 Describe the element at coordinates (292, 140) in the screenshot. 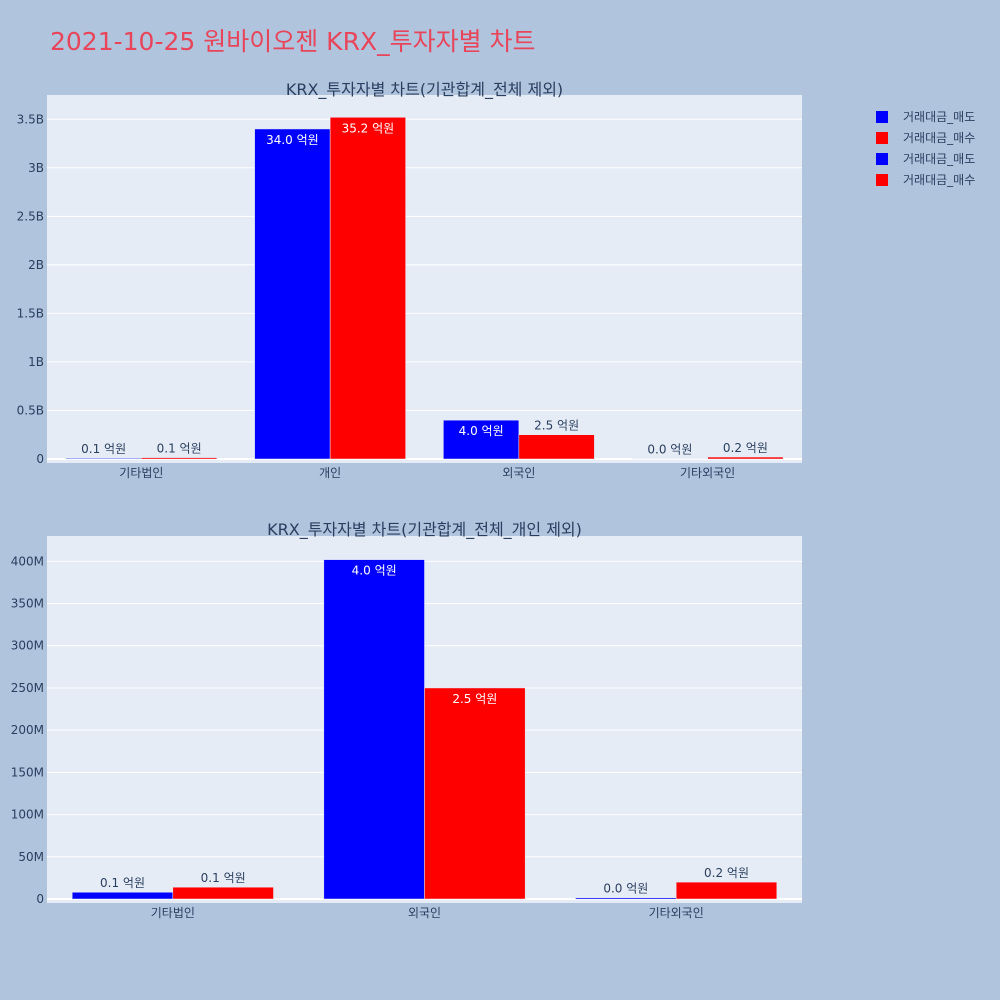

I see `data-label: 34.0 억원` at that location.